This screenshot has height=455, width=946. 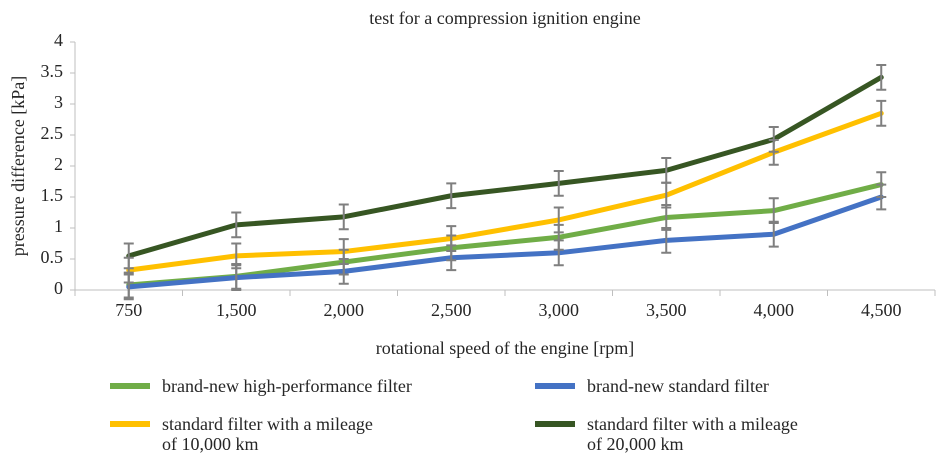 I want to click on x-tick-label: 1,500, so click(x=236, y=310).